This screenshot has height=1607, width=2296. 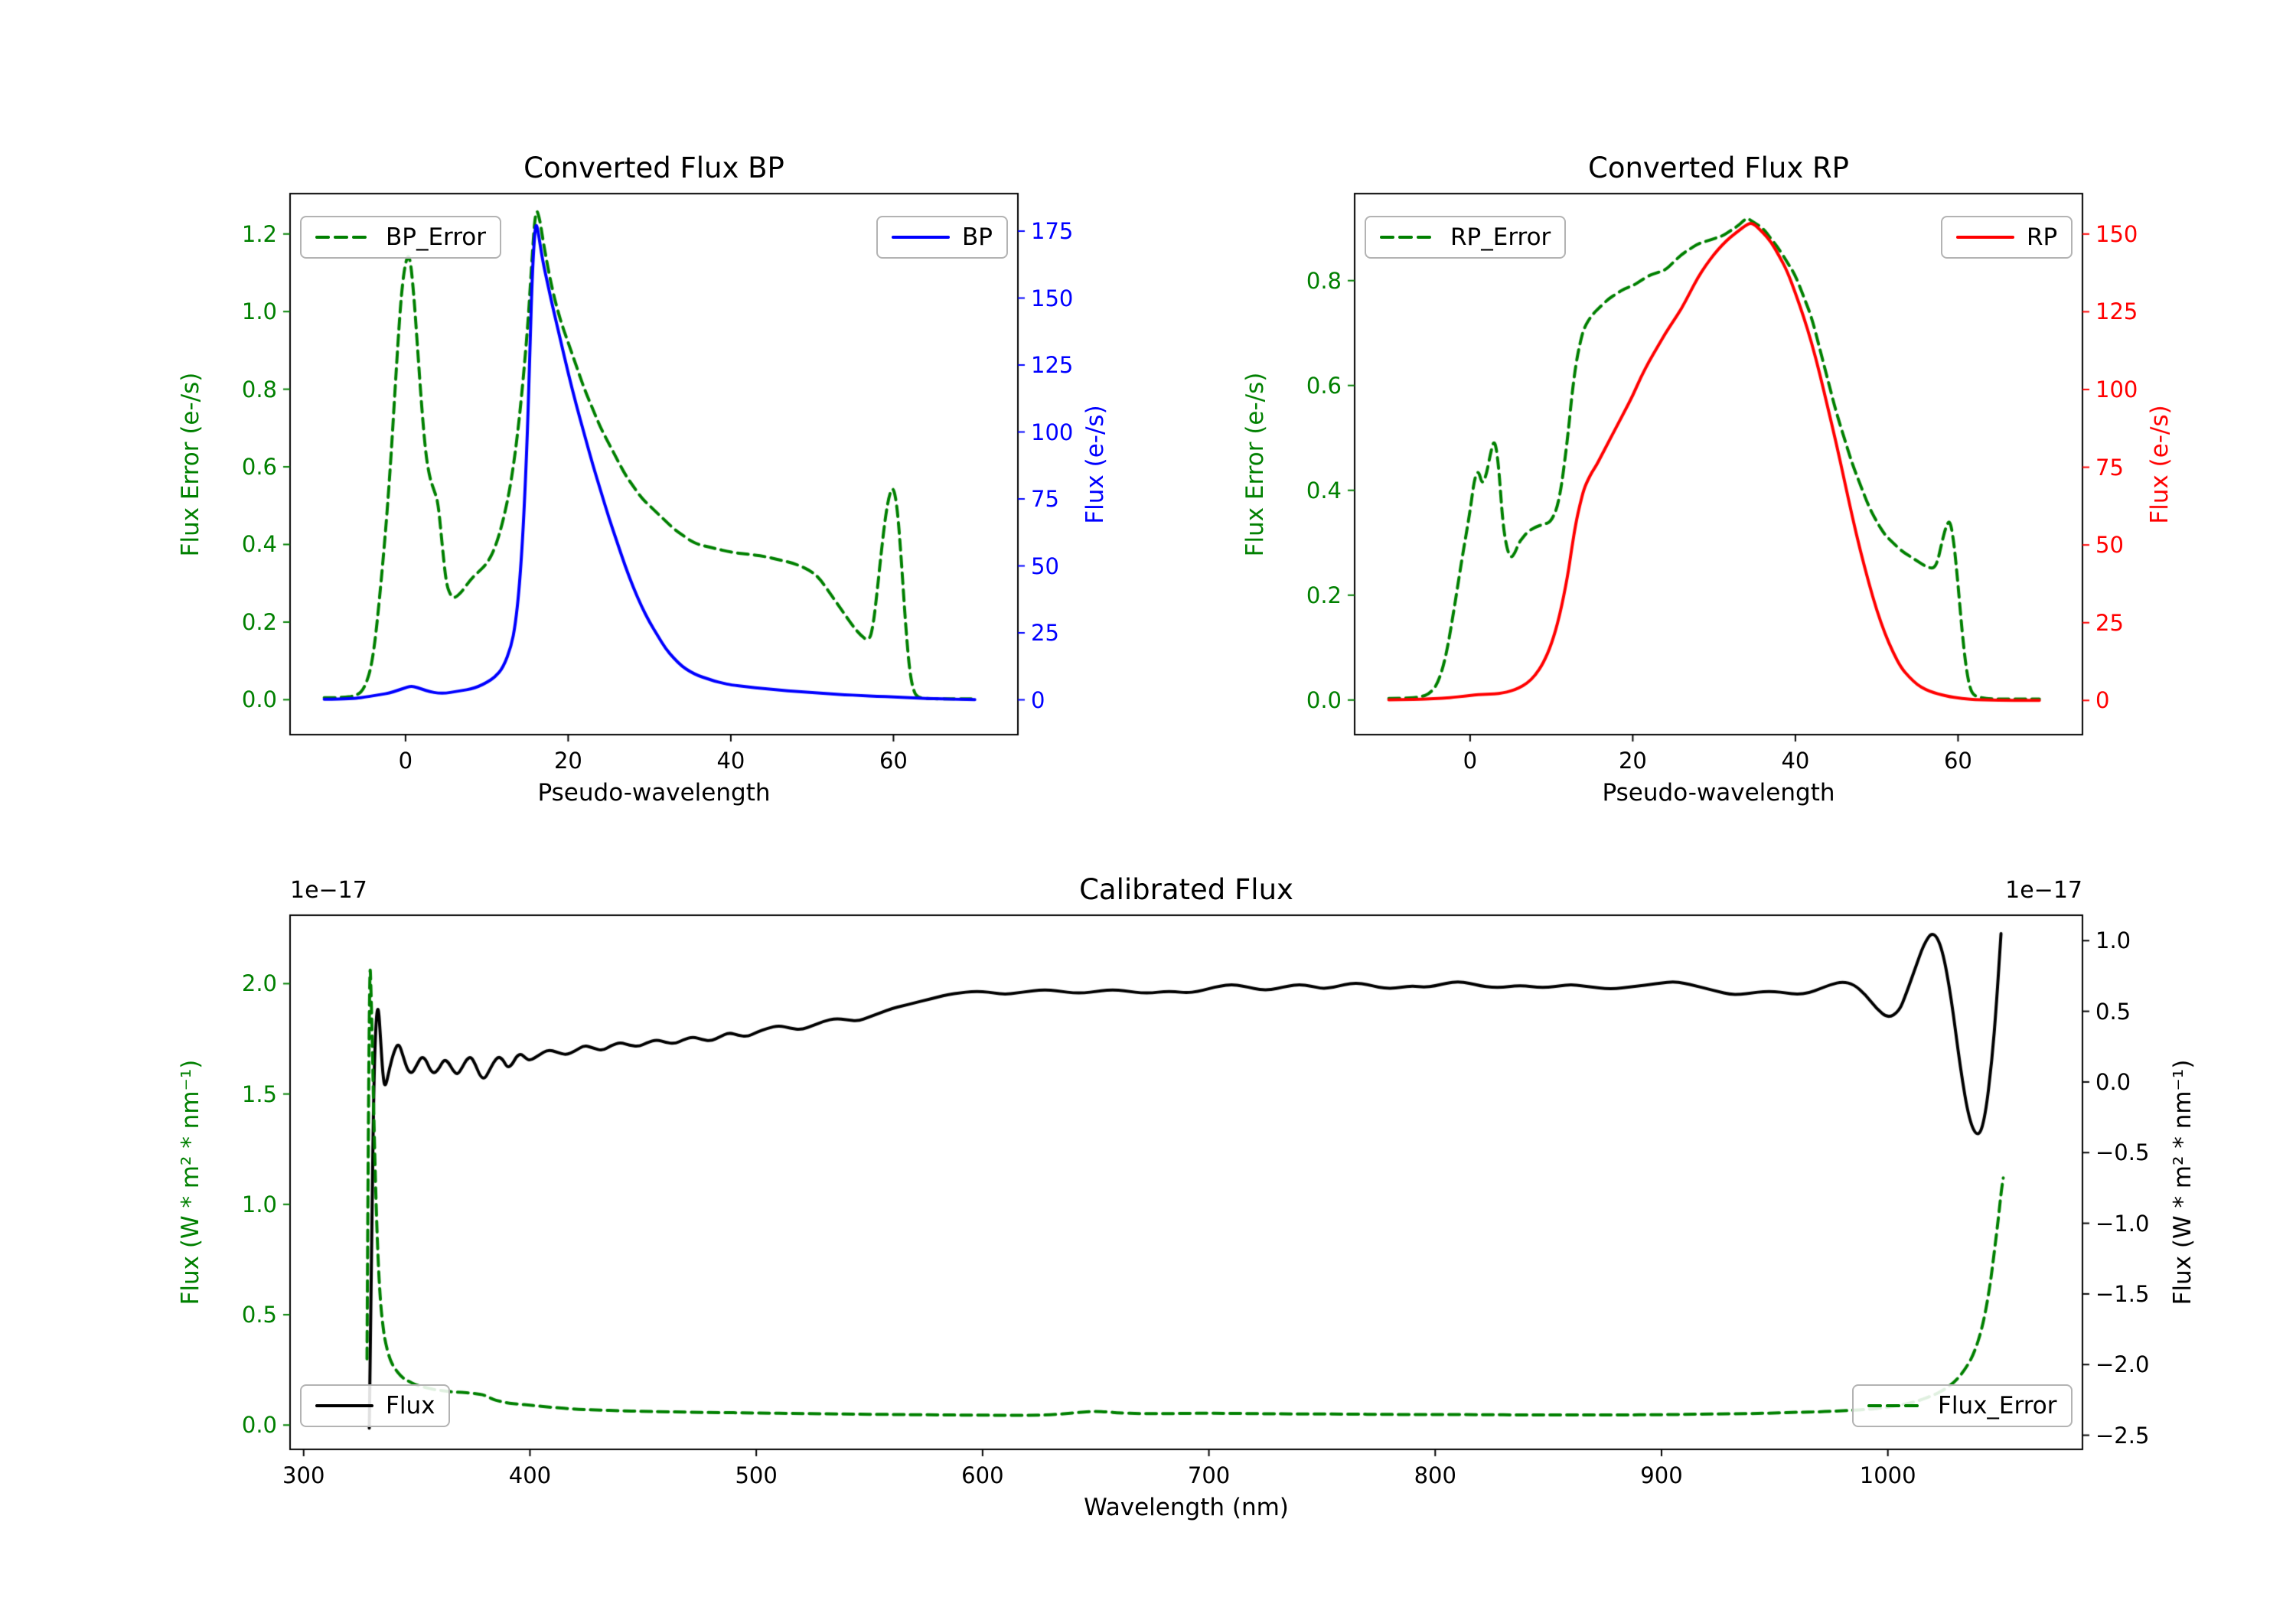 I want to click on calibrated-xaxis-label: Wavelength (nm), so click(x=1186, y=1507).